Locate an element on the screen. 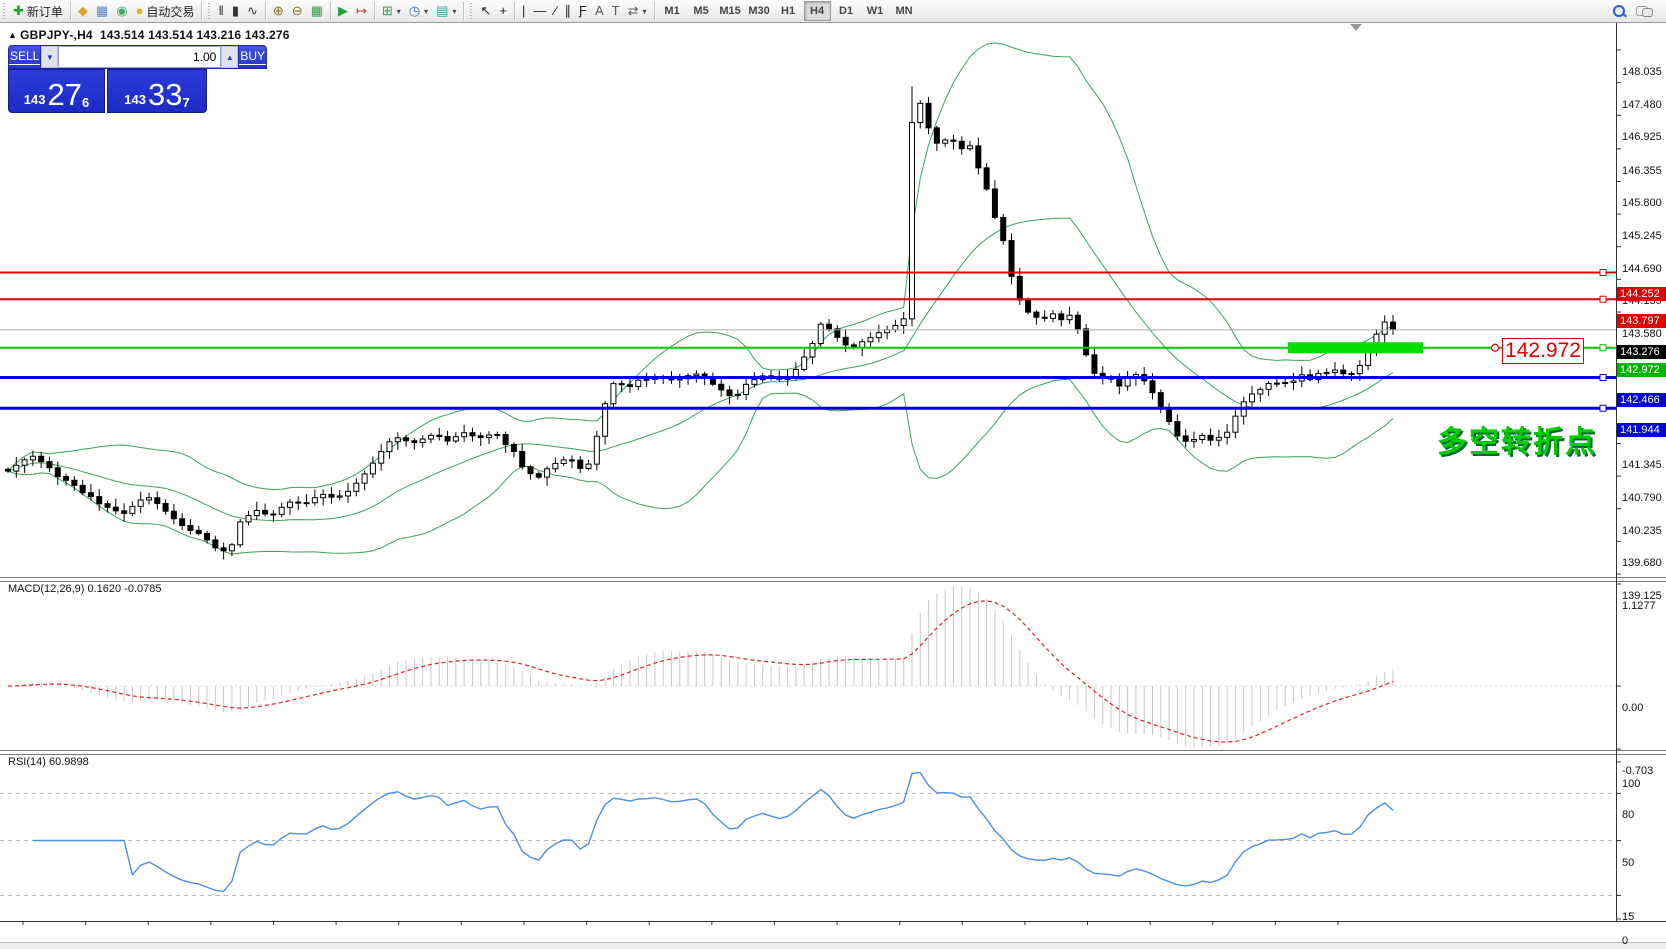  crosshair-icon: + is located at coordinates (503, 10).